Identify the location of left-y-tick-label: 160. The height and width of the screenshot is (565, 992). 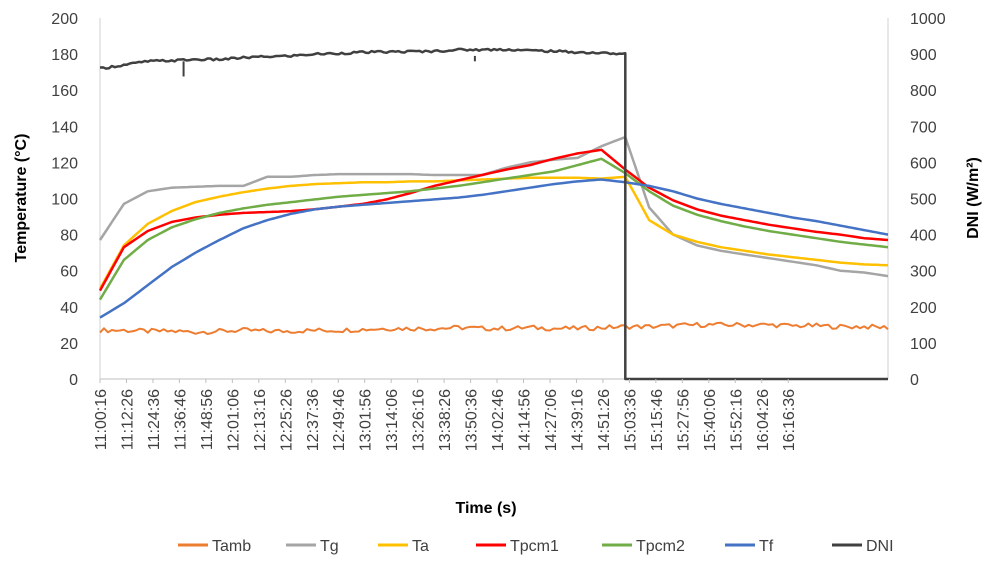
(64, 91).